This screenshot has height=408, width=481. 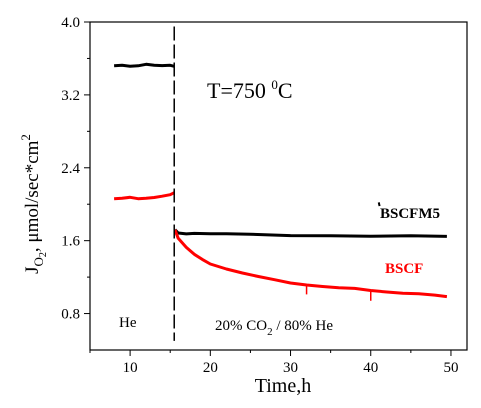 What do you see at coordinates (283, 386) in the screenshot?
I see `x-axis-title: Time,h` at bounding box center [283, 386].